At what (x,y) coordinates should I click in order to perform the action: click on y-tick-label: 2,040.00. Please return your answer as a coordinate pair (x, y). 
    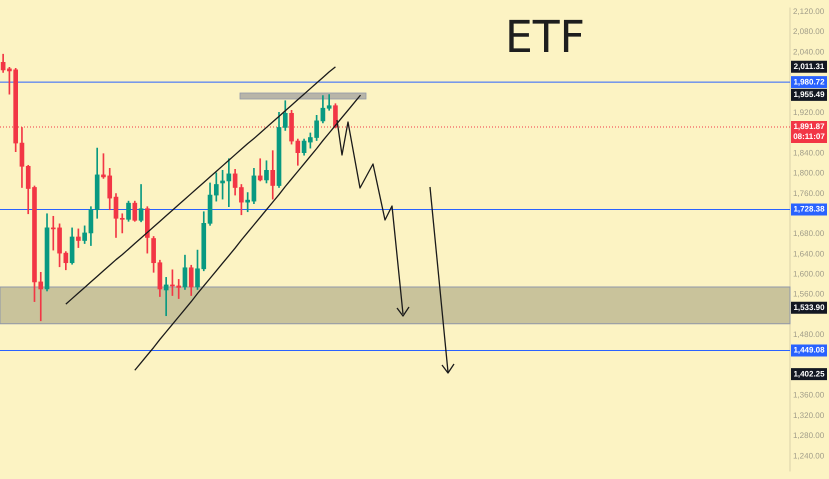
    Looking at the image, I should click on (809, 51).